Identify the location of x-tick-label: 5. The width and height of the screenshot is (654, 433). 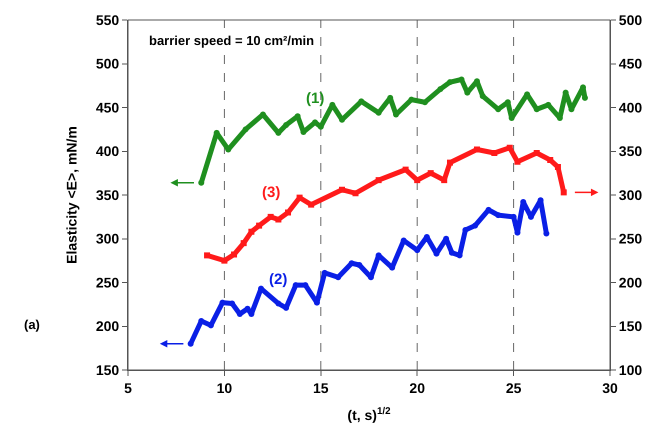
(128, 388).